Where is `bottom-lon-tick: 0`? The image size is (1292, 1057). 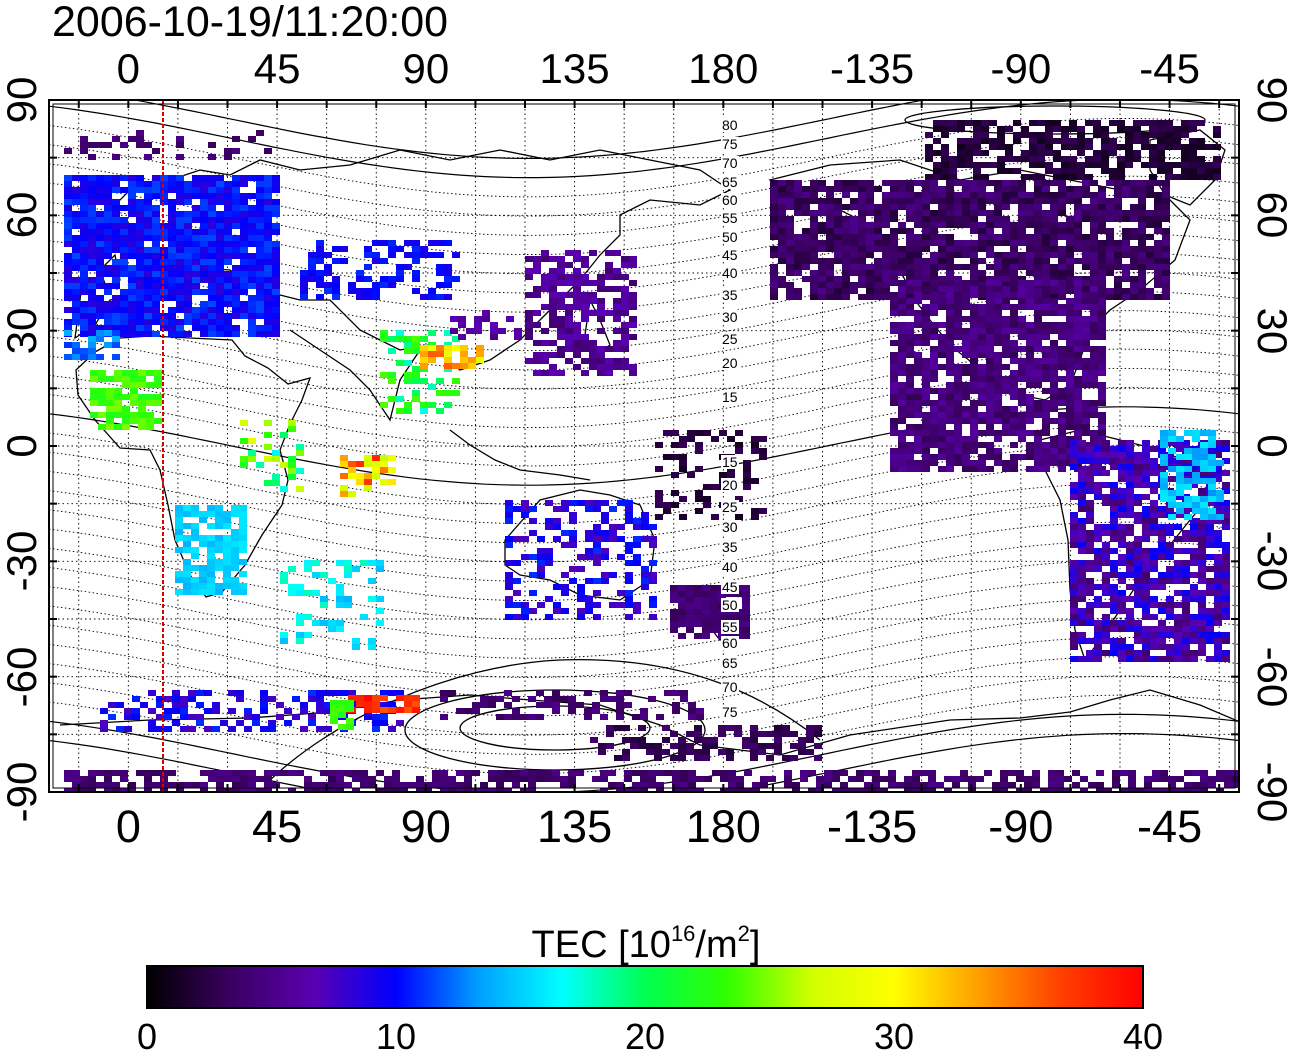 bottom-lon-tick: 0 is located at coordinates (128, 826).